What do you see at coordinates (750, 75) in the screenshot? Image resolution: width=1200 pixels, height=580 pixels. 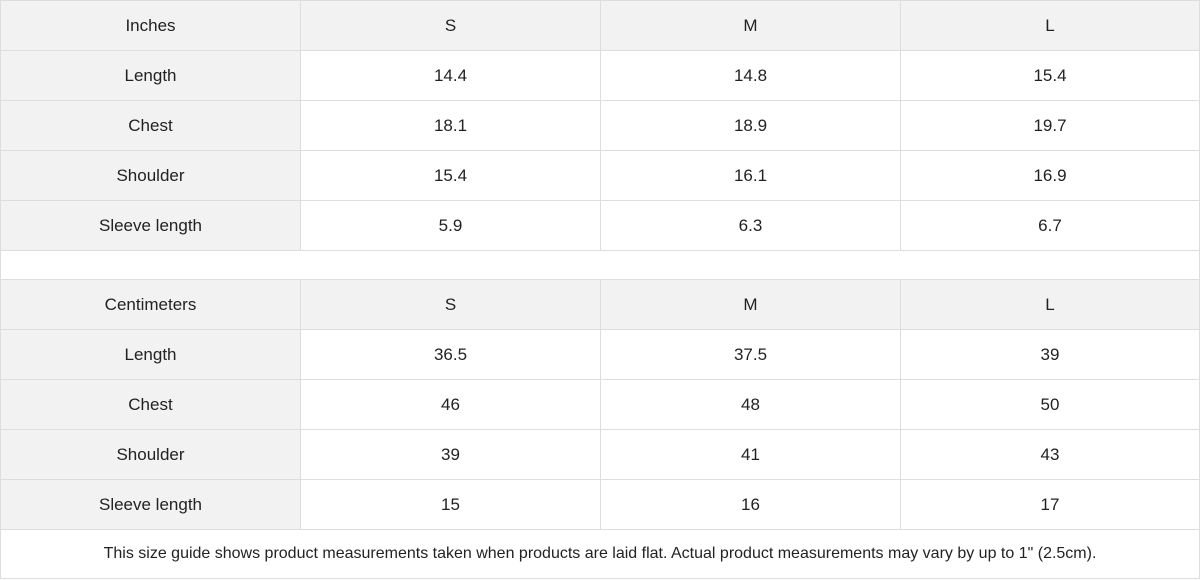 I see `measurement-cell: 14.8` at bounding box center [750, 75].